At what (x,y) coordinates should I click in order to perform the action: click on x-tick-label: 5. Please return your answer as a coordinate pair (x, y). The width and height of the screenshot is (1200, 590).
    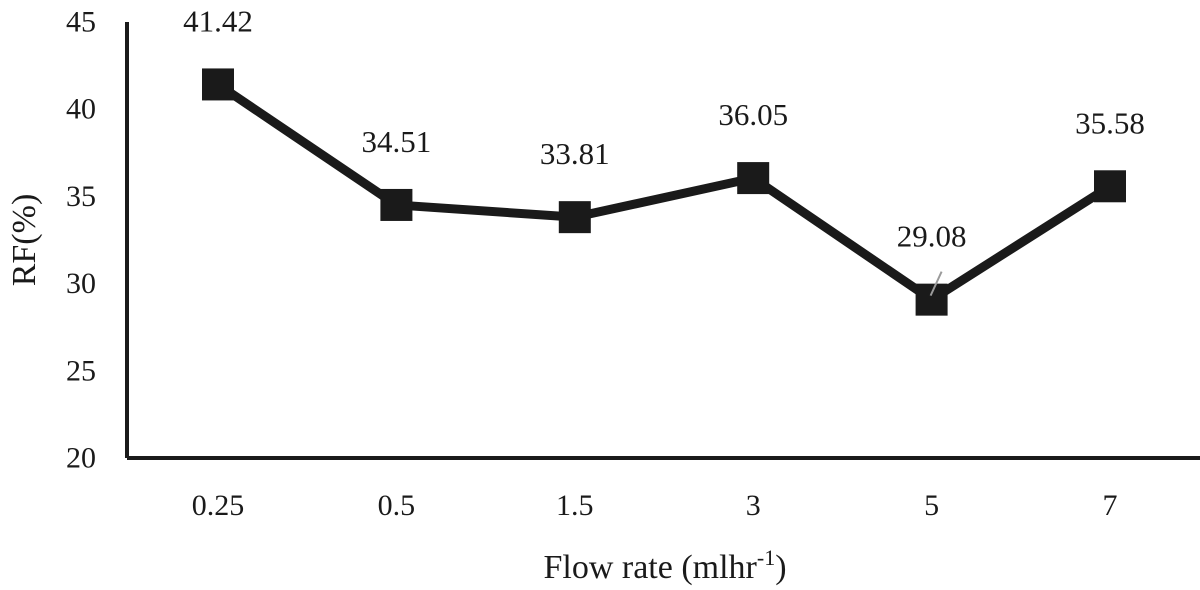
    Looking at the image, I should click on (931, 505).